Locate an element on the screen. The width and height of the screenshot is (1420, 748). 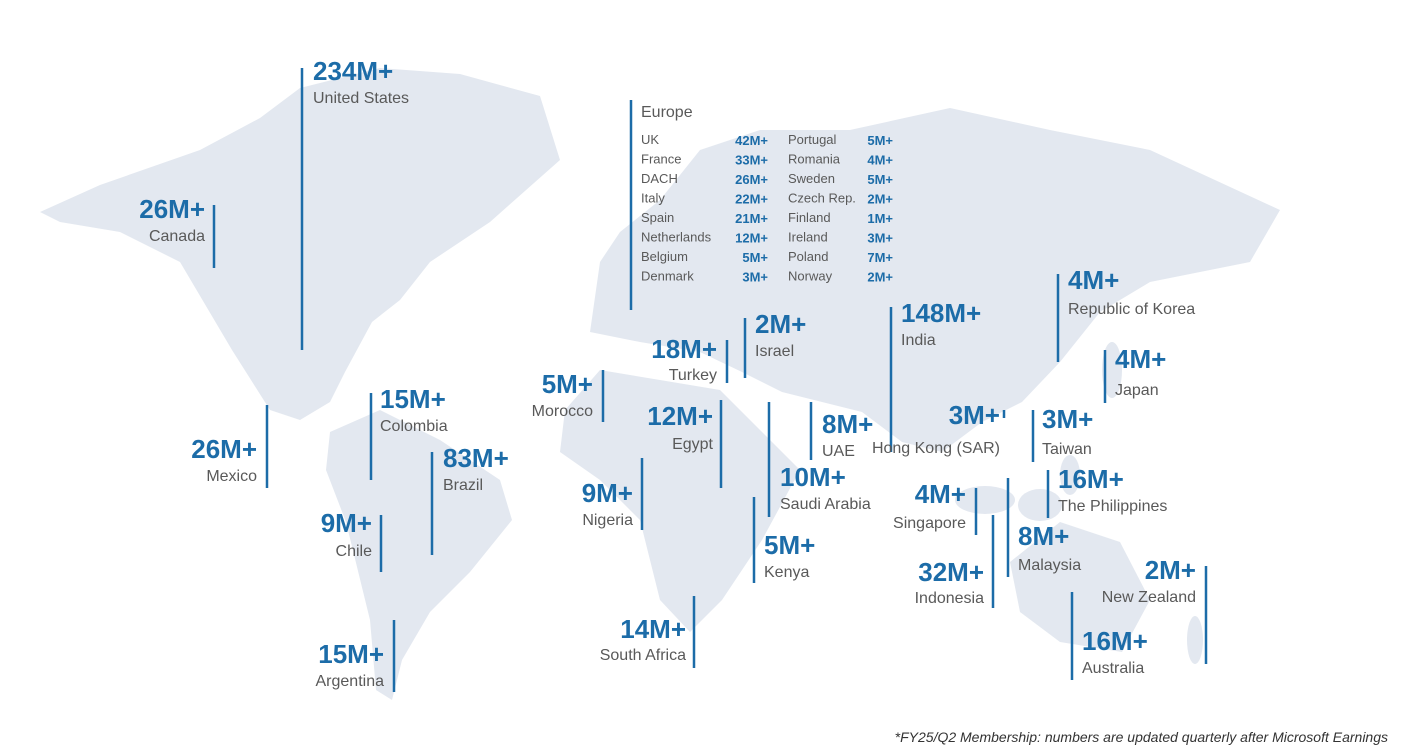
region-name: Republic of Korea is located at coordinates (1131, 309).